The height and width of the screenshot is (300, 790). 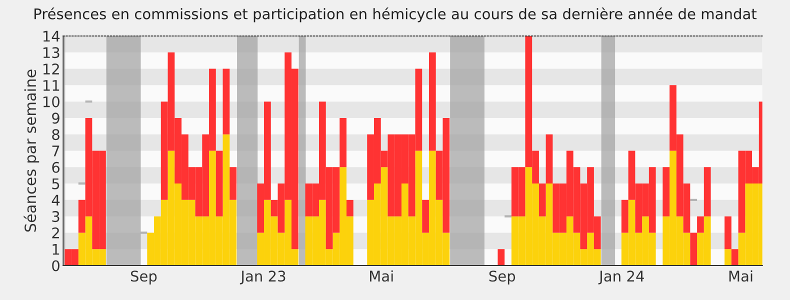 What do you see at coordinates (51, 36) in the screenshot?
I see `y-tick-label: 14` at bounding box center [51, 36].